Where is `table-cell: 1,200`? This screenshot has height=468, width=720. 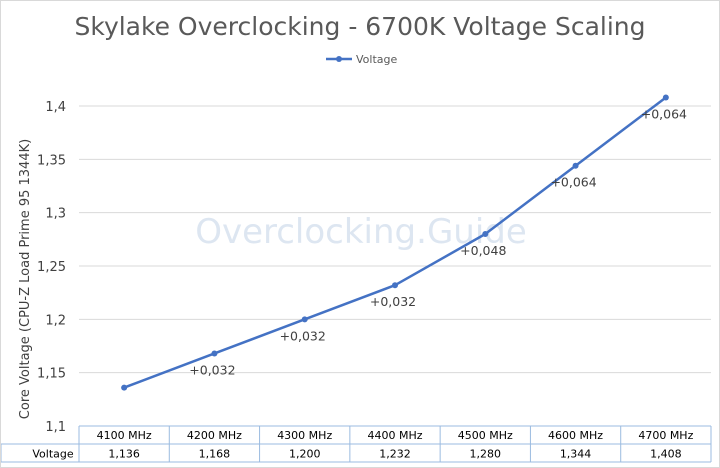 table-cell: 1,200 is located at coordinates (305, 454).